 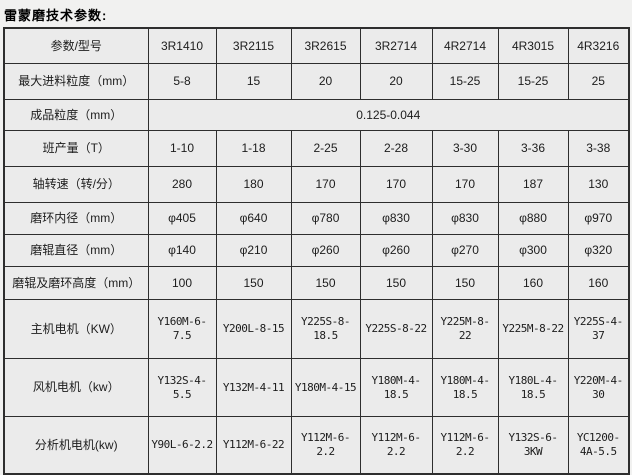 I want to click on param-value-cell: Y132M-4-11, so click(x=253, y=387).